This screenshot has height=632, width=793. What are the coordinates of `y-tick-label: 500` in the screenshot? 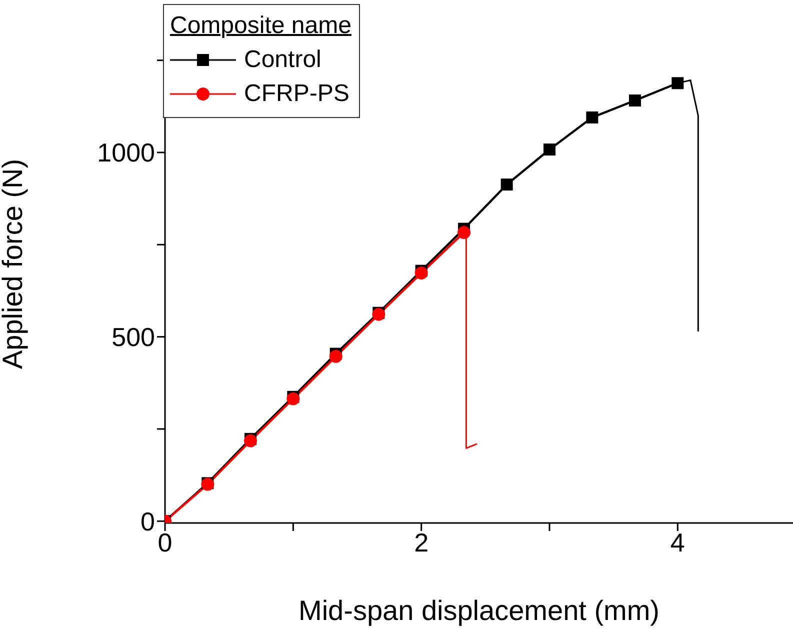 It's located at (133, 337).